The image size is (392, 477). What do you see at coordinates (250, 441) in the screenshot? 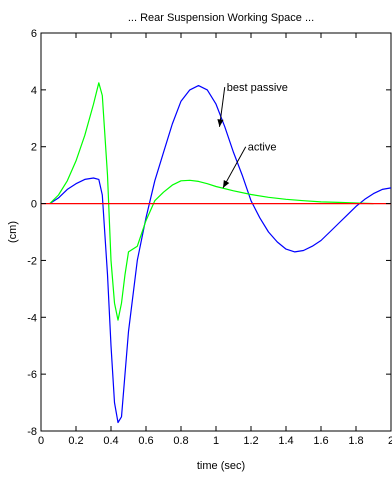
I see `x-tick-label: 1.2` at bounding box center [250, 441].